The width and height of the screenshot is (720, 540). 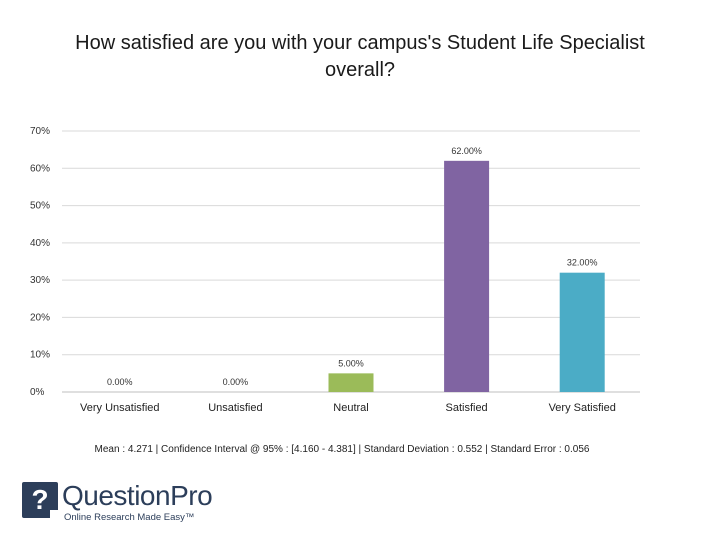 What do you see at coordinates (40, 243) in the screenshot?
I see `y-tick-label: 40%` at bounding box center [40, 243].